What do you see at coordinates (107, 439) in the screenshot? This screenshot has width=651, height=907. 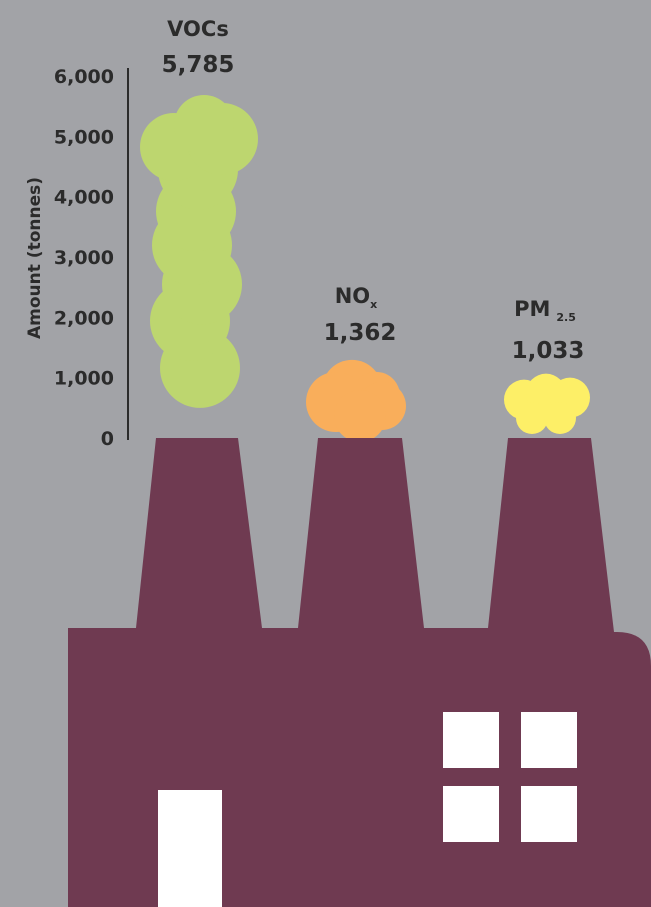 I see `y-tick-label: 0` at bounding box center [107, 439].